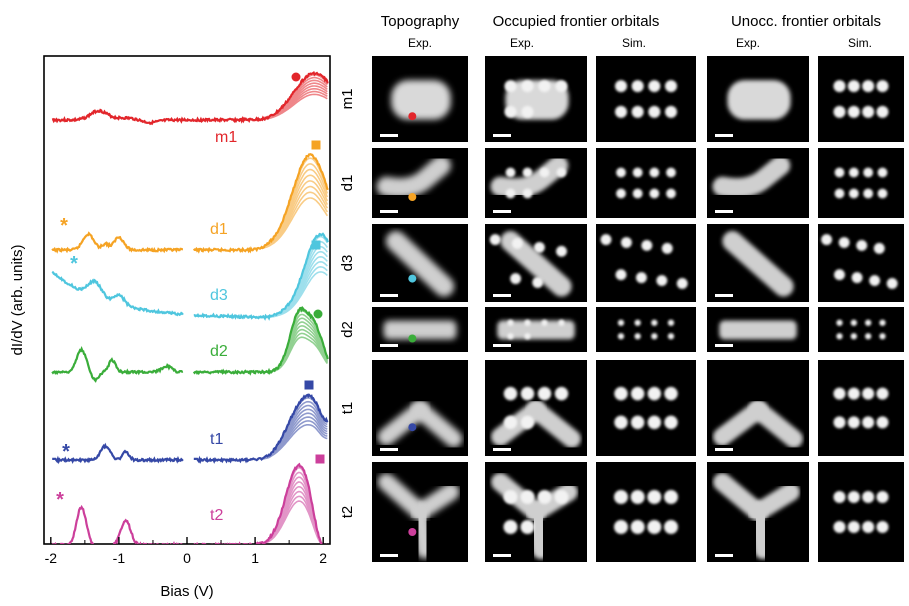  I want to click on x-axis: -2 -1 0 1 2, so click(186, 551).